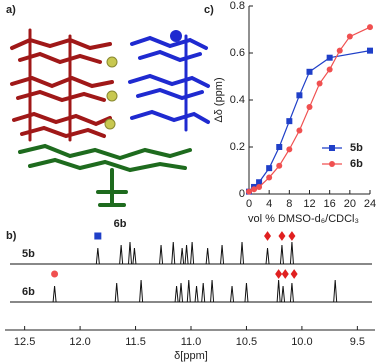  Describe the element at coordinates (370, 204) in the screenshot. I see `x-tick-label: 24` at that location.